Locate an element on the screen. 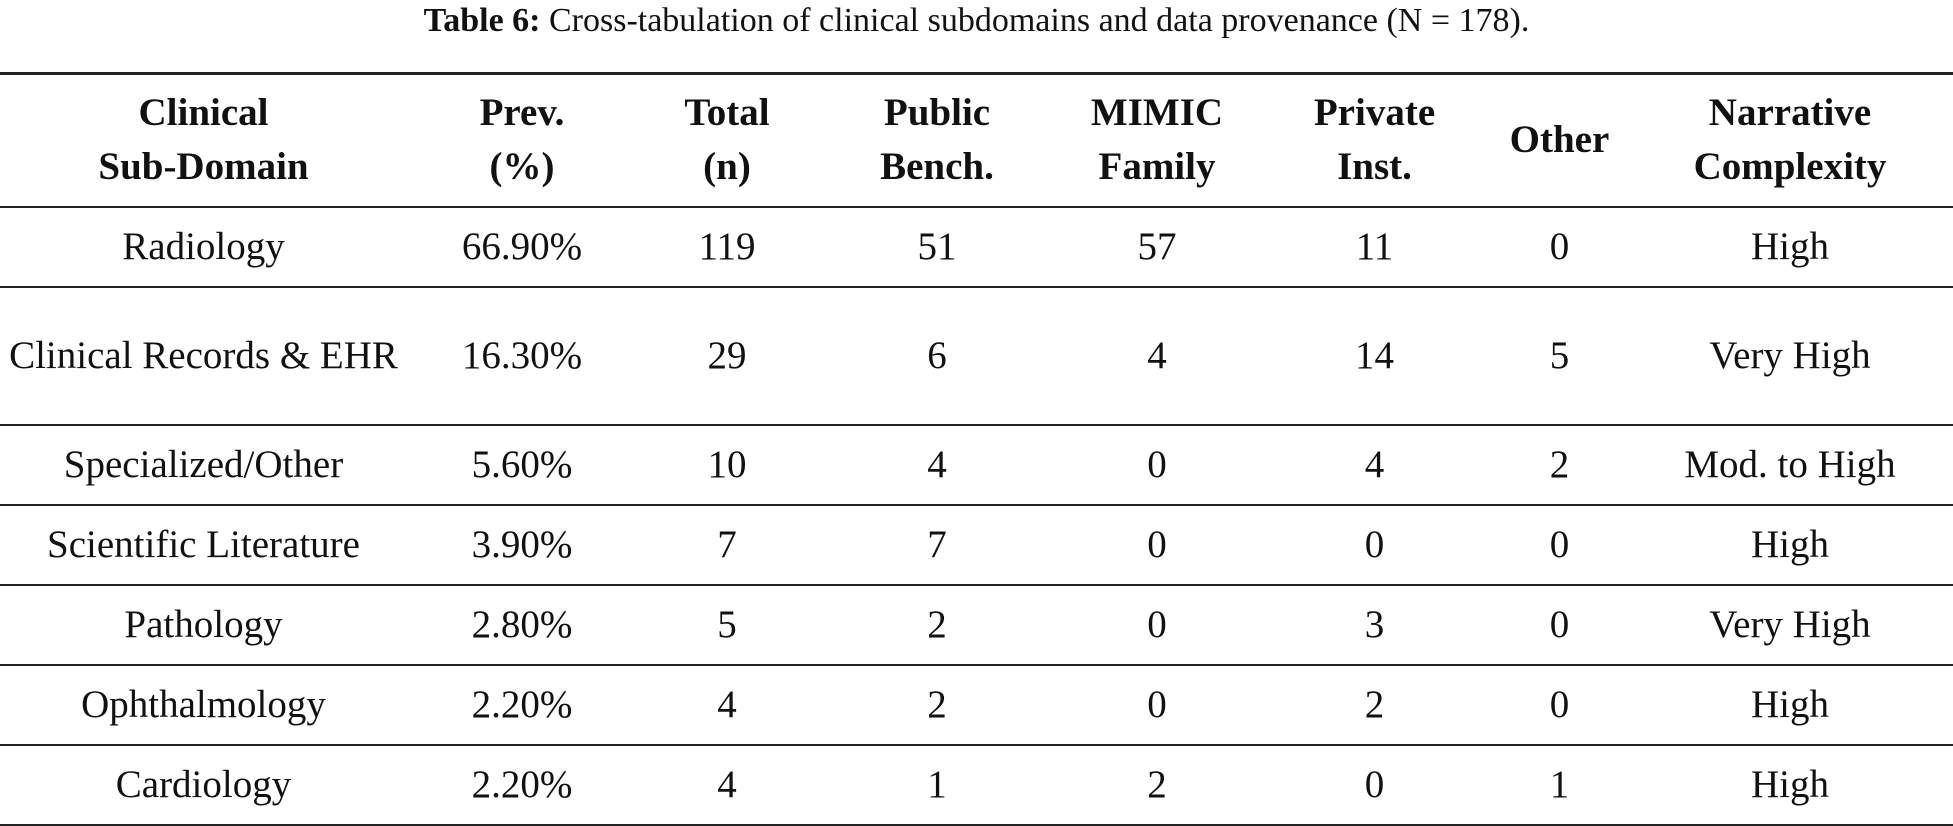  table-row: Pathology 2.80% 5 2 0 3 0 Very High is located at coordinates (976, 625).